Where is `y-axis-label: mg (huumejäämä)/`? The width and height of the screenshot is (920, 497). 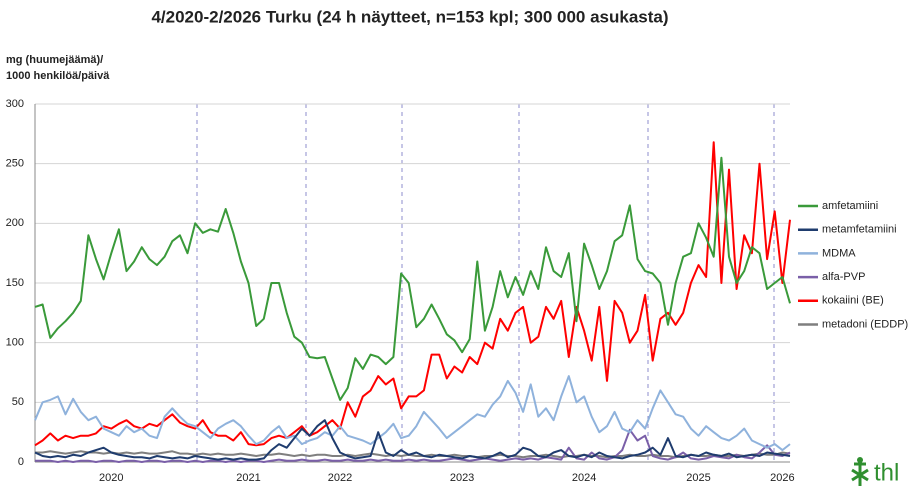 y-axis-label: mg (huumejäämä)/ is located at coordinates (54, 60).